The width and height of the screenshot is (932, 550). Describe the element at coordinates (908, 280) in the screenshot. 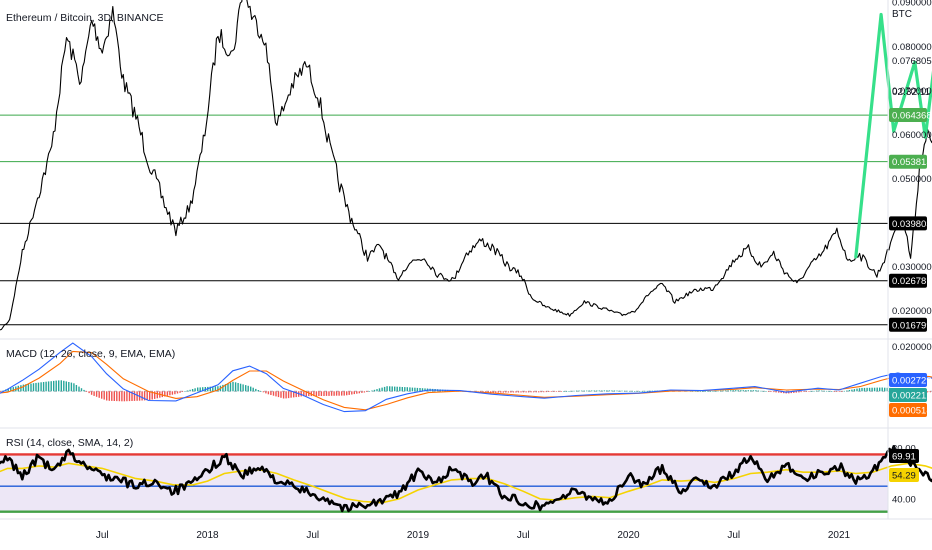

I see `price-label-badge` at that location.